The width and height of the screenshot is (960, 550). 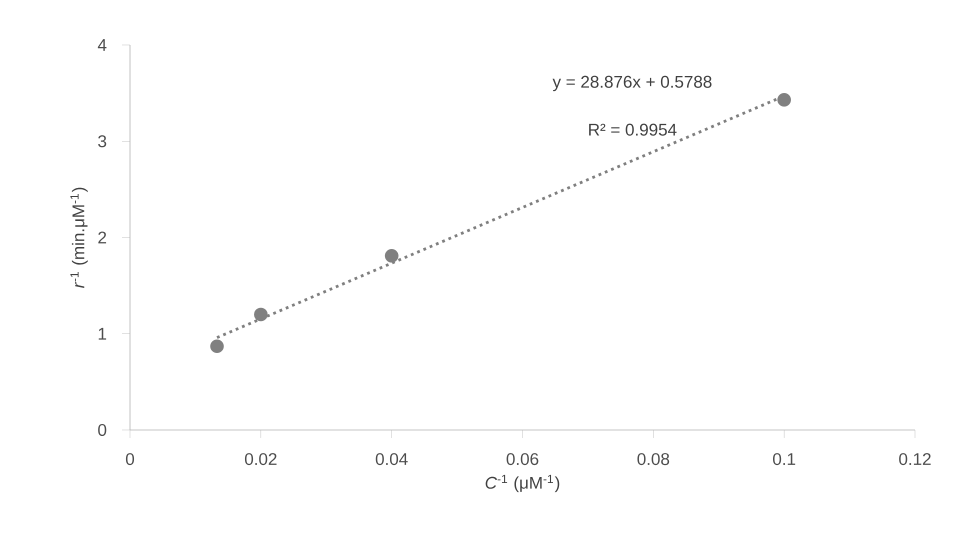 What do you see at coordinates (632, 84) in the screenshot?
I see `annotation: y = 28.876x + 0.5788` at bounding box center [632, 84].